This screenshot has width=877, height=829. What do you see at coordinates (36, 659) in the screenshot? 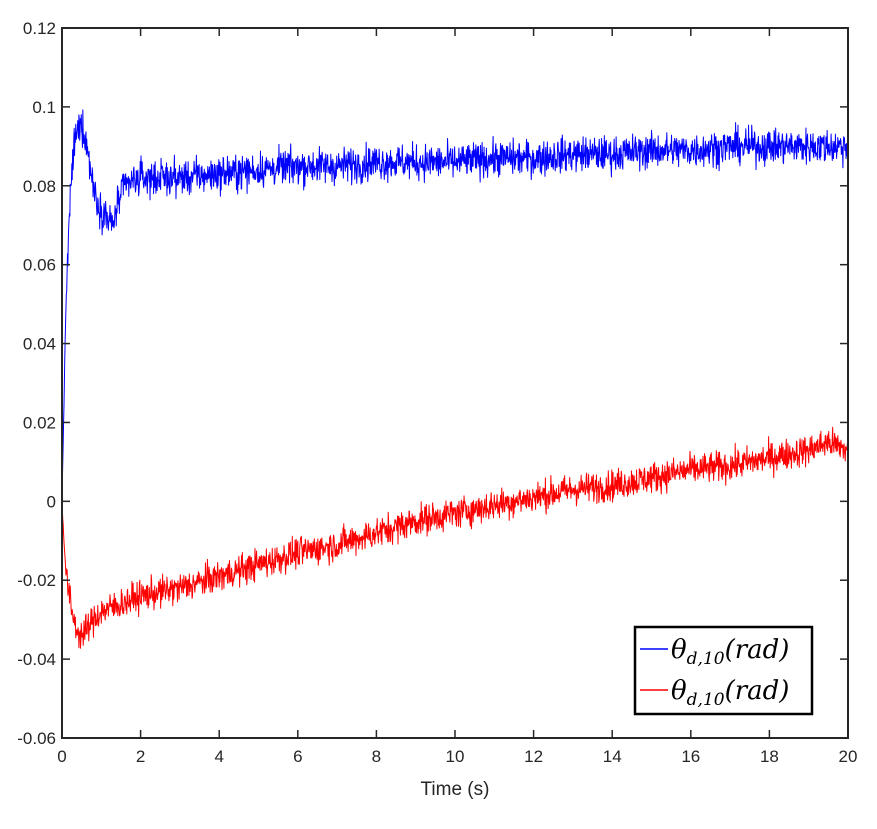
I see `y-tick-label: -0.04` at bounding box center [36, 659].